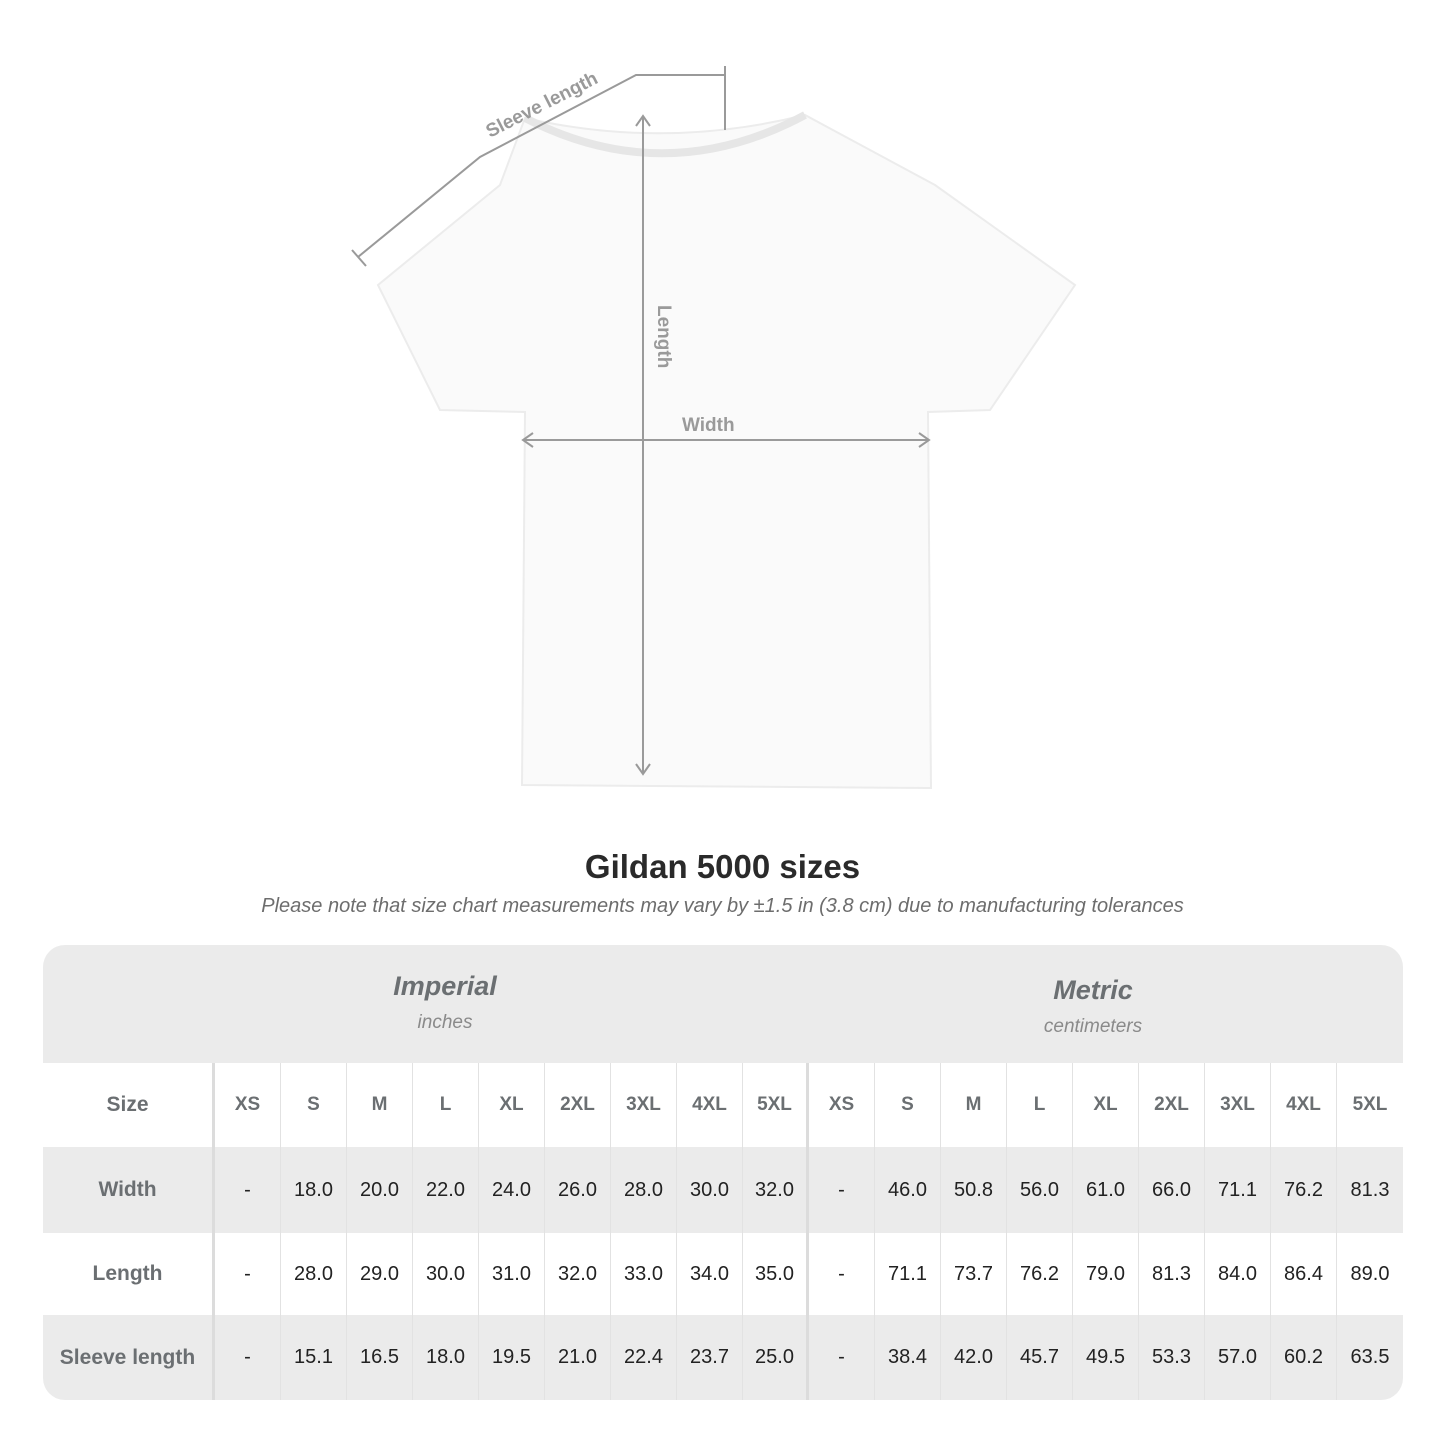 The image size is (1445, 1445). I want to click on imperial-header: Imperial inches, so click(445, 1002).